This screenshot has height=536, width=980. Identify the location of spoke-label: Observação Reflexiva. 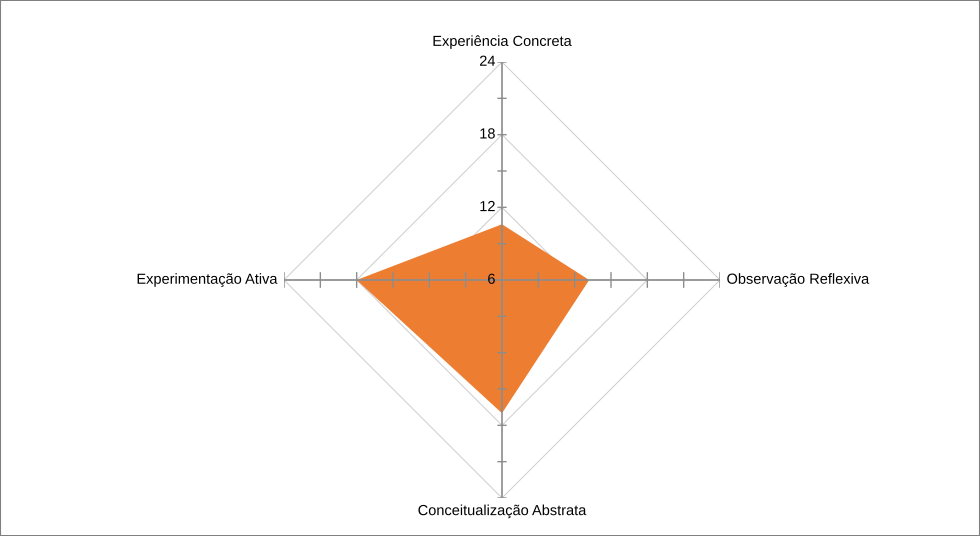
(798, 280).